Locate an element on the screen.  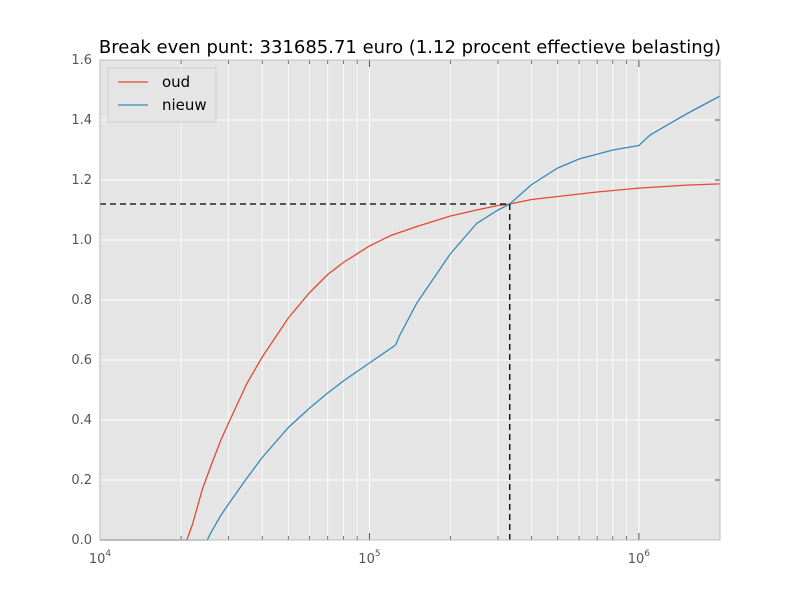
x-tick-label: 10⁴ is located at coordinates (100, 558).